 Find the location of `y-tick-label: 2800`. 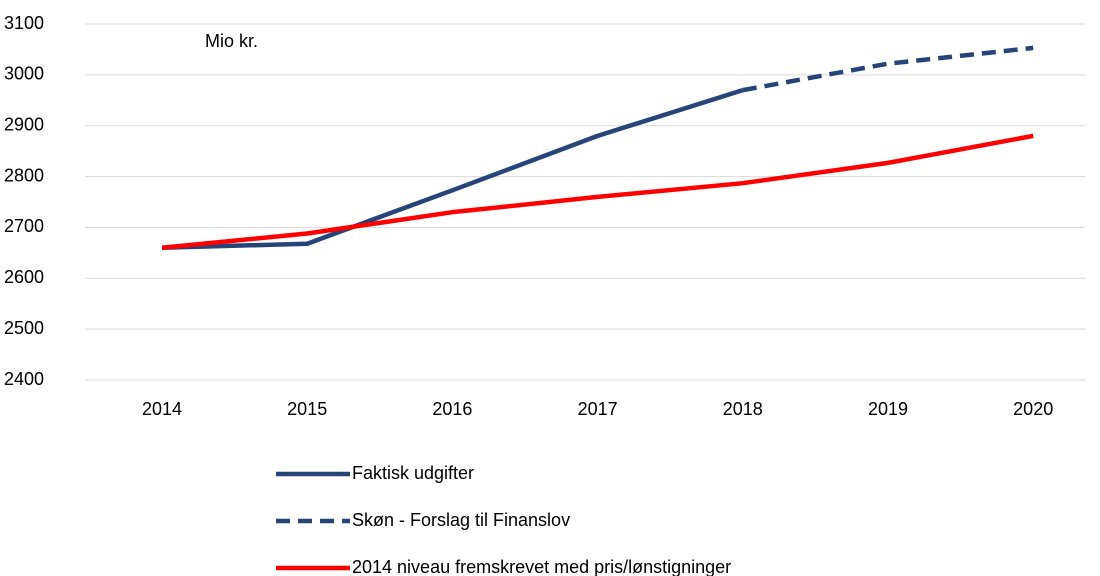

y-tick-label: 2800 is located at coordinates (24, 175).